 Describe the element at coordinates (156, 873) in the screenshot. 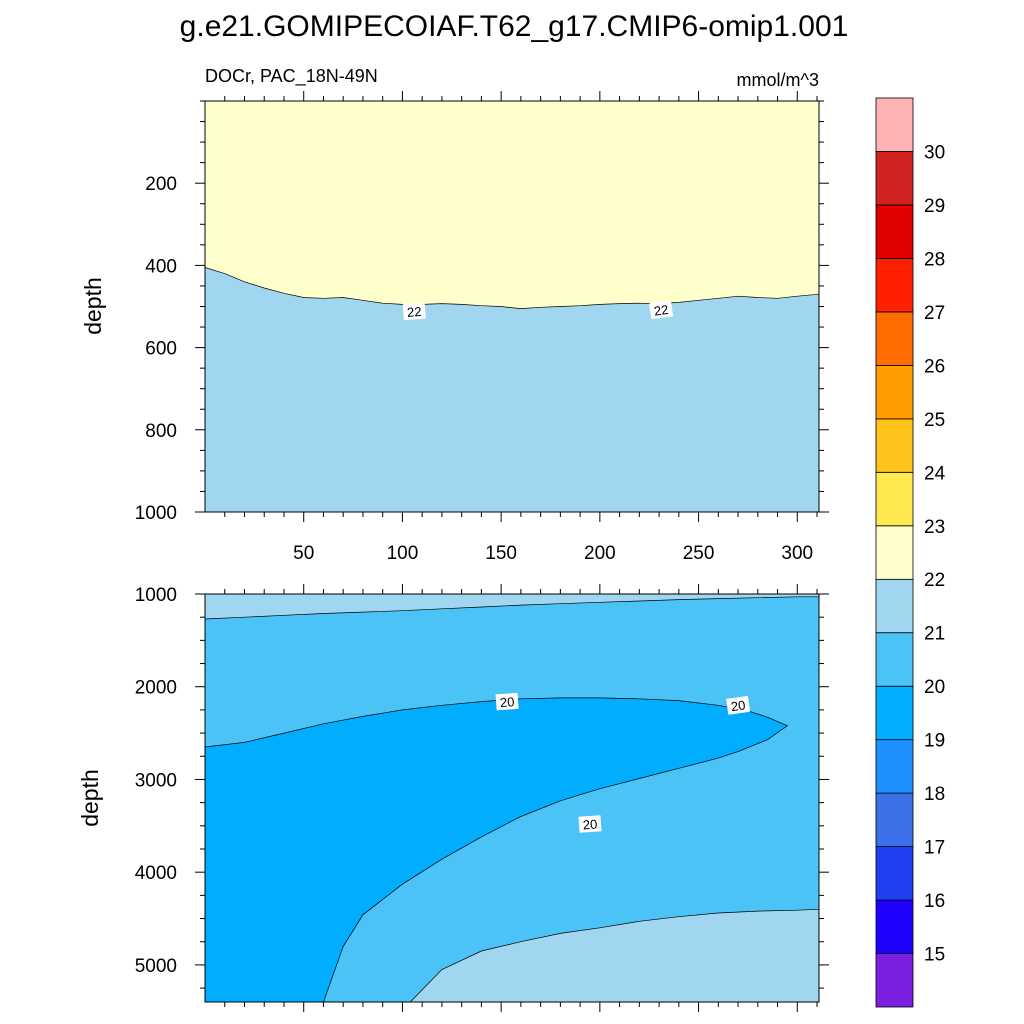

I see `y-tick-label: 4000` at that location.